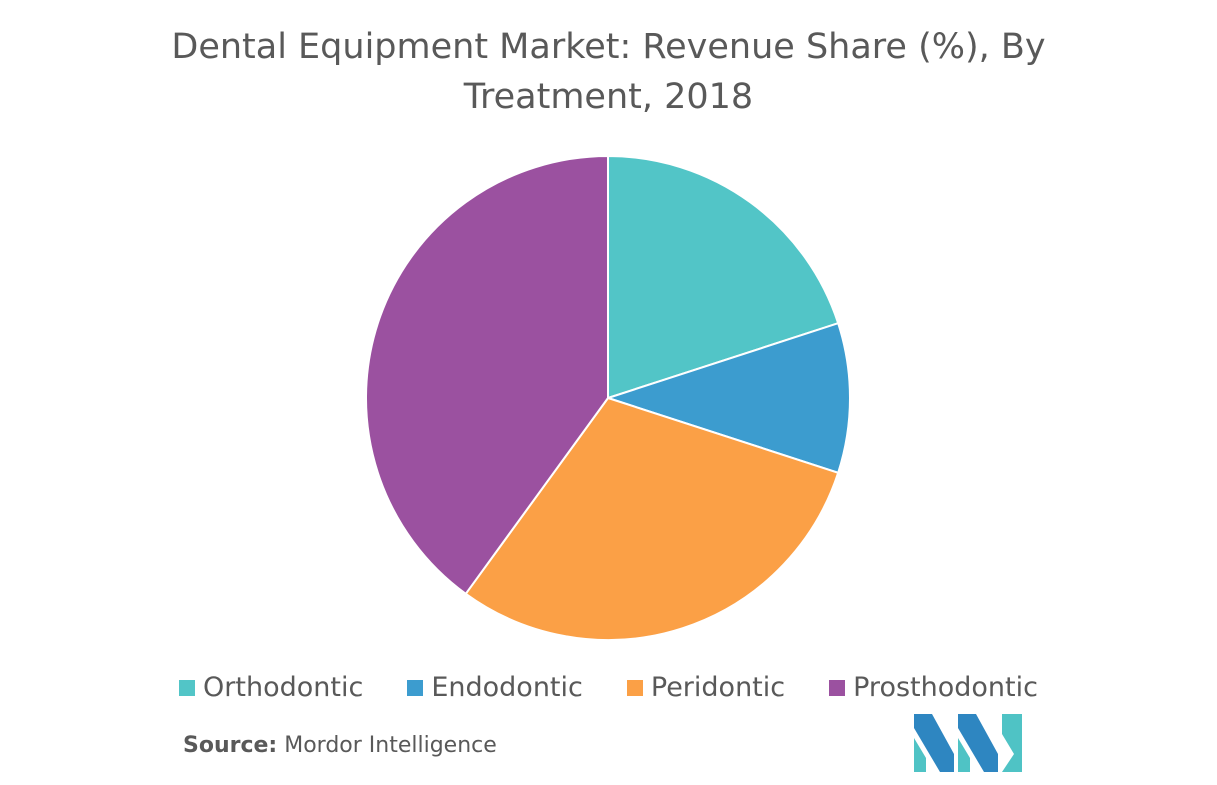 Image resolution: width=1217 pixels, height=785 pixels. I want to click on pie-slice-peridontic, so click(652, 518).